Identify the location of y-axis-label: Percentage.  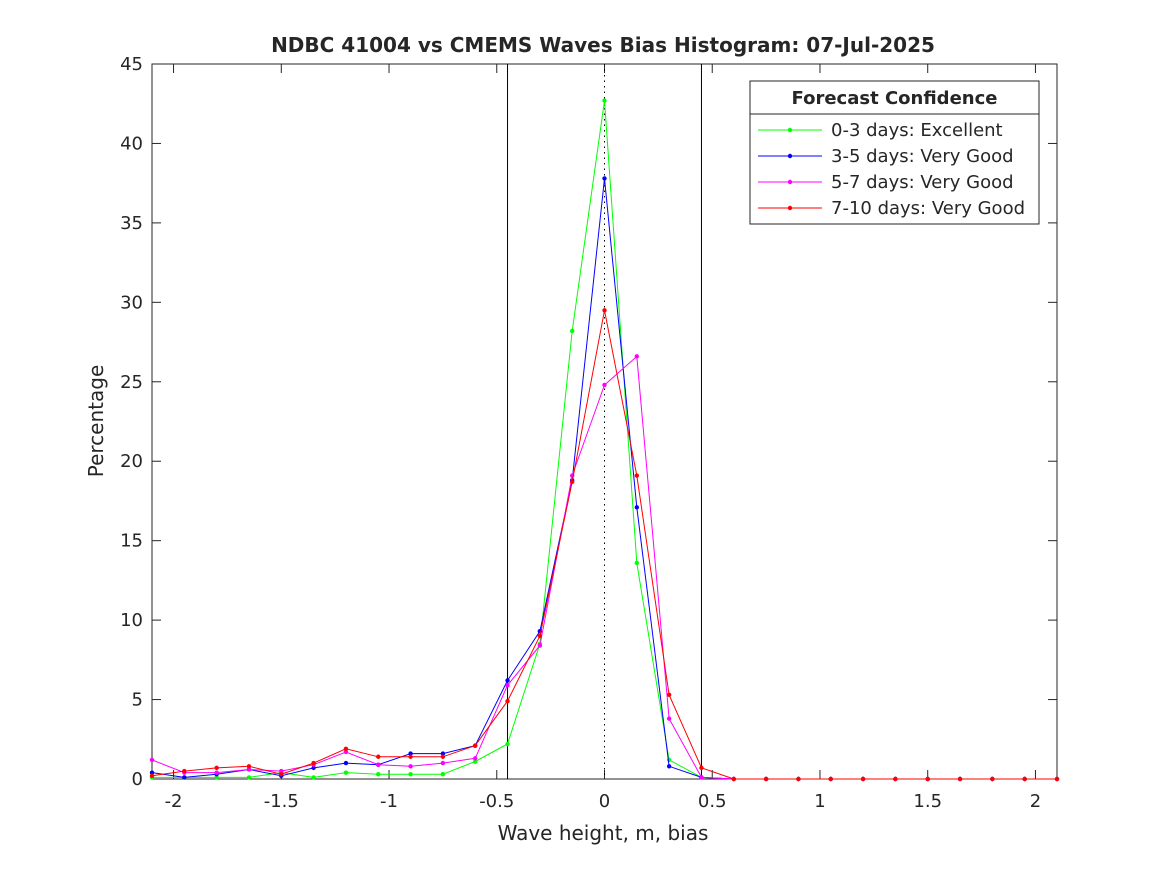
(96, 421).